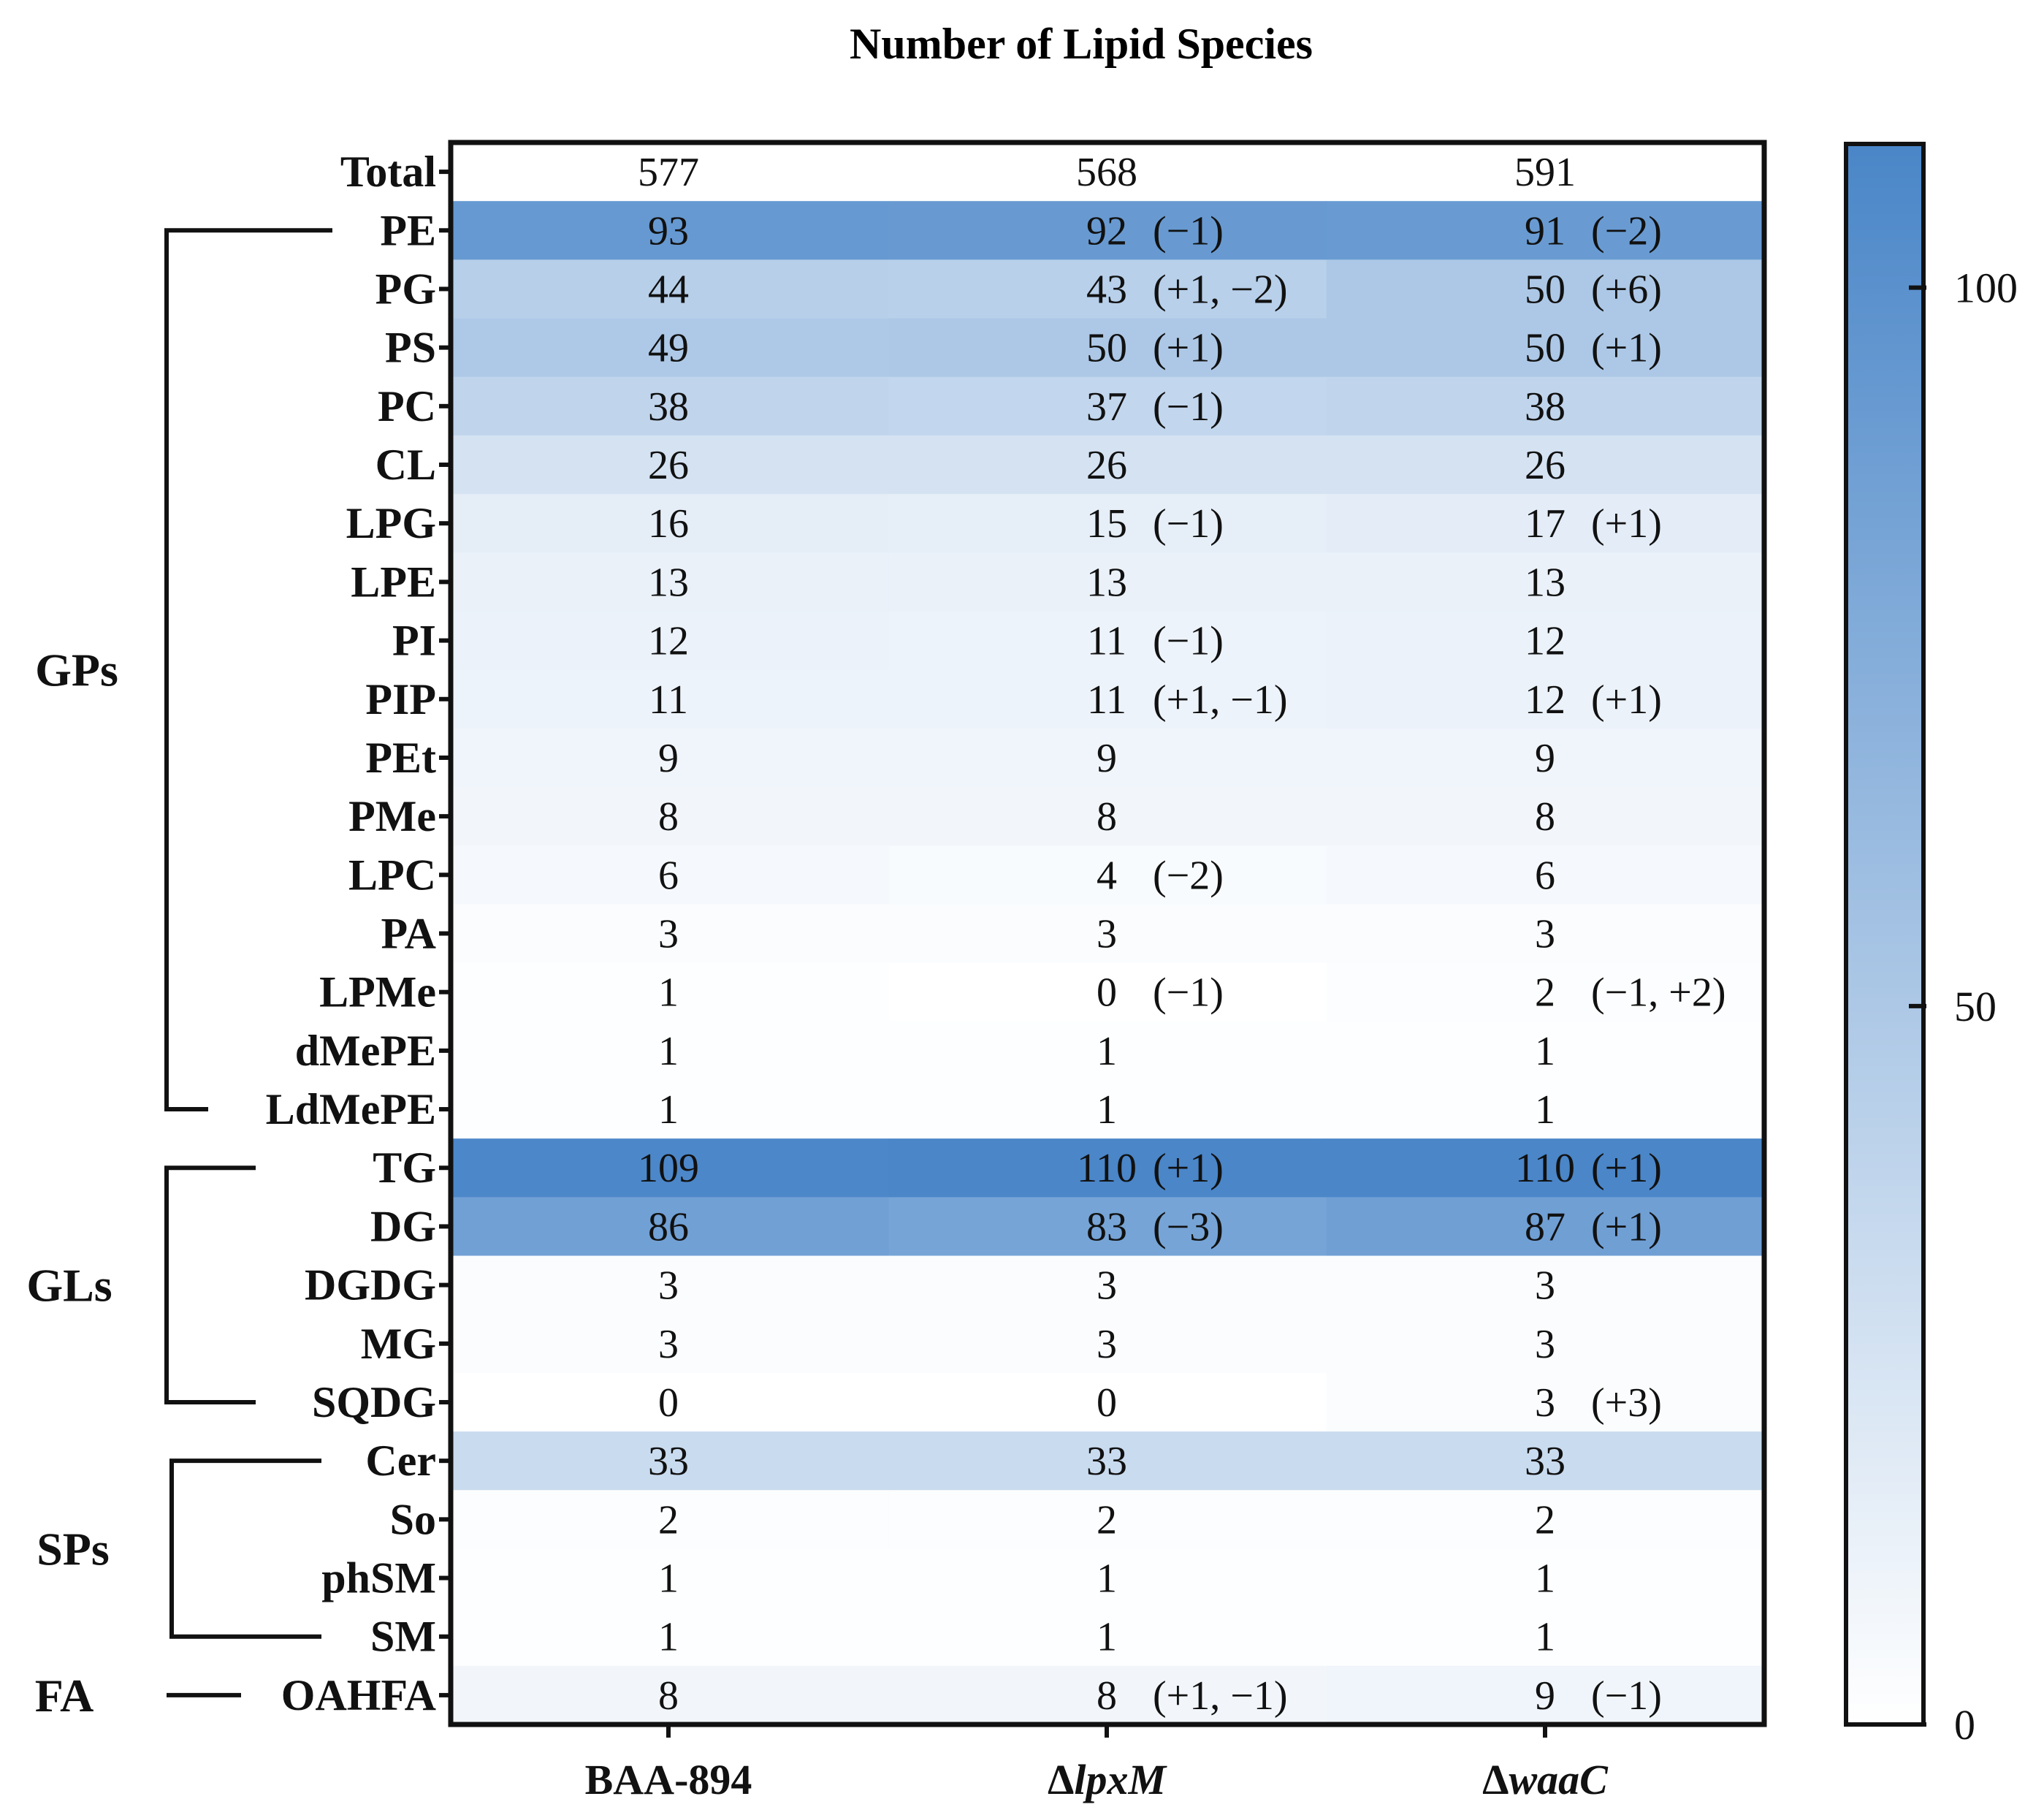 This screenshot has width=2044, height=1818. What do you see at coordinates (1081, 44) in the screenshot?
I see `chart-title: Number of Lipid Species` at bounding box center [1081, 44].